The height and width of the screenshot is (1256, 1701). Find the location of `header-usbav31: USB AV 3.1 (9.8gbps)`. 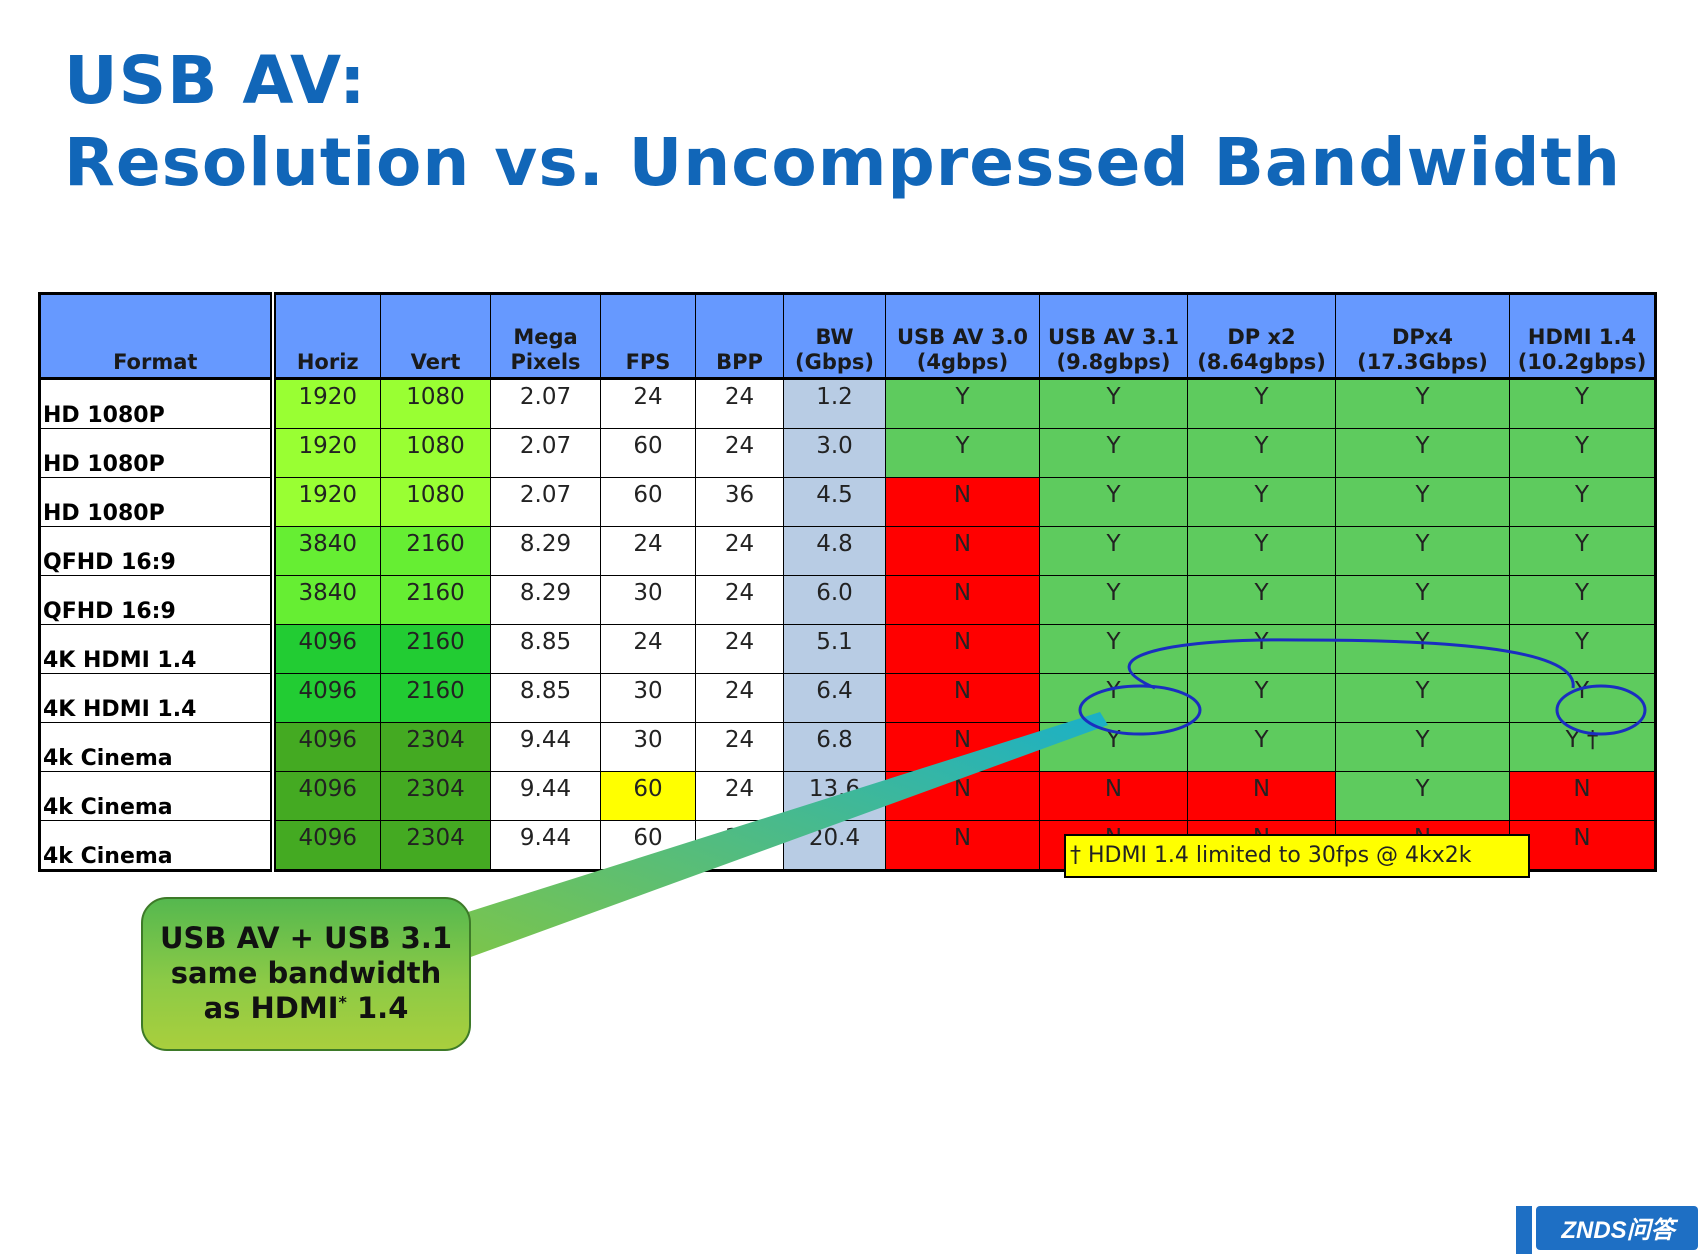

header-usbav31: USB AV 3.1 (9.8gbps) is located at coordinates (1113, 336).